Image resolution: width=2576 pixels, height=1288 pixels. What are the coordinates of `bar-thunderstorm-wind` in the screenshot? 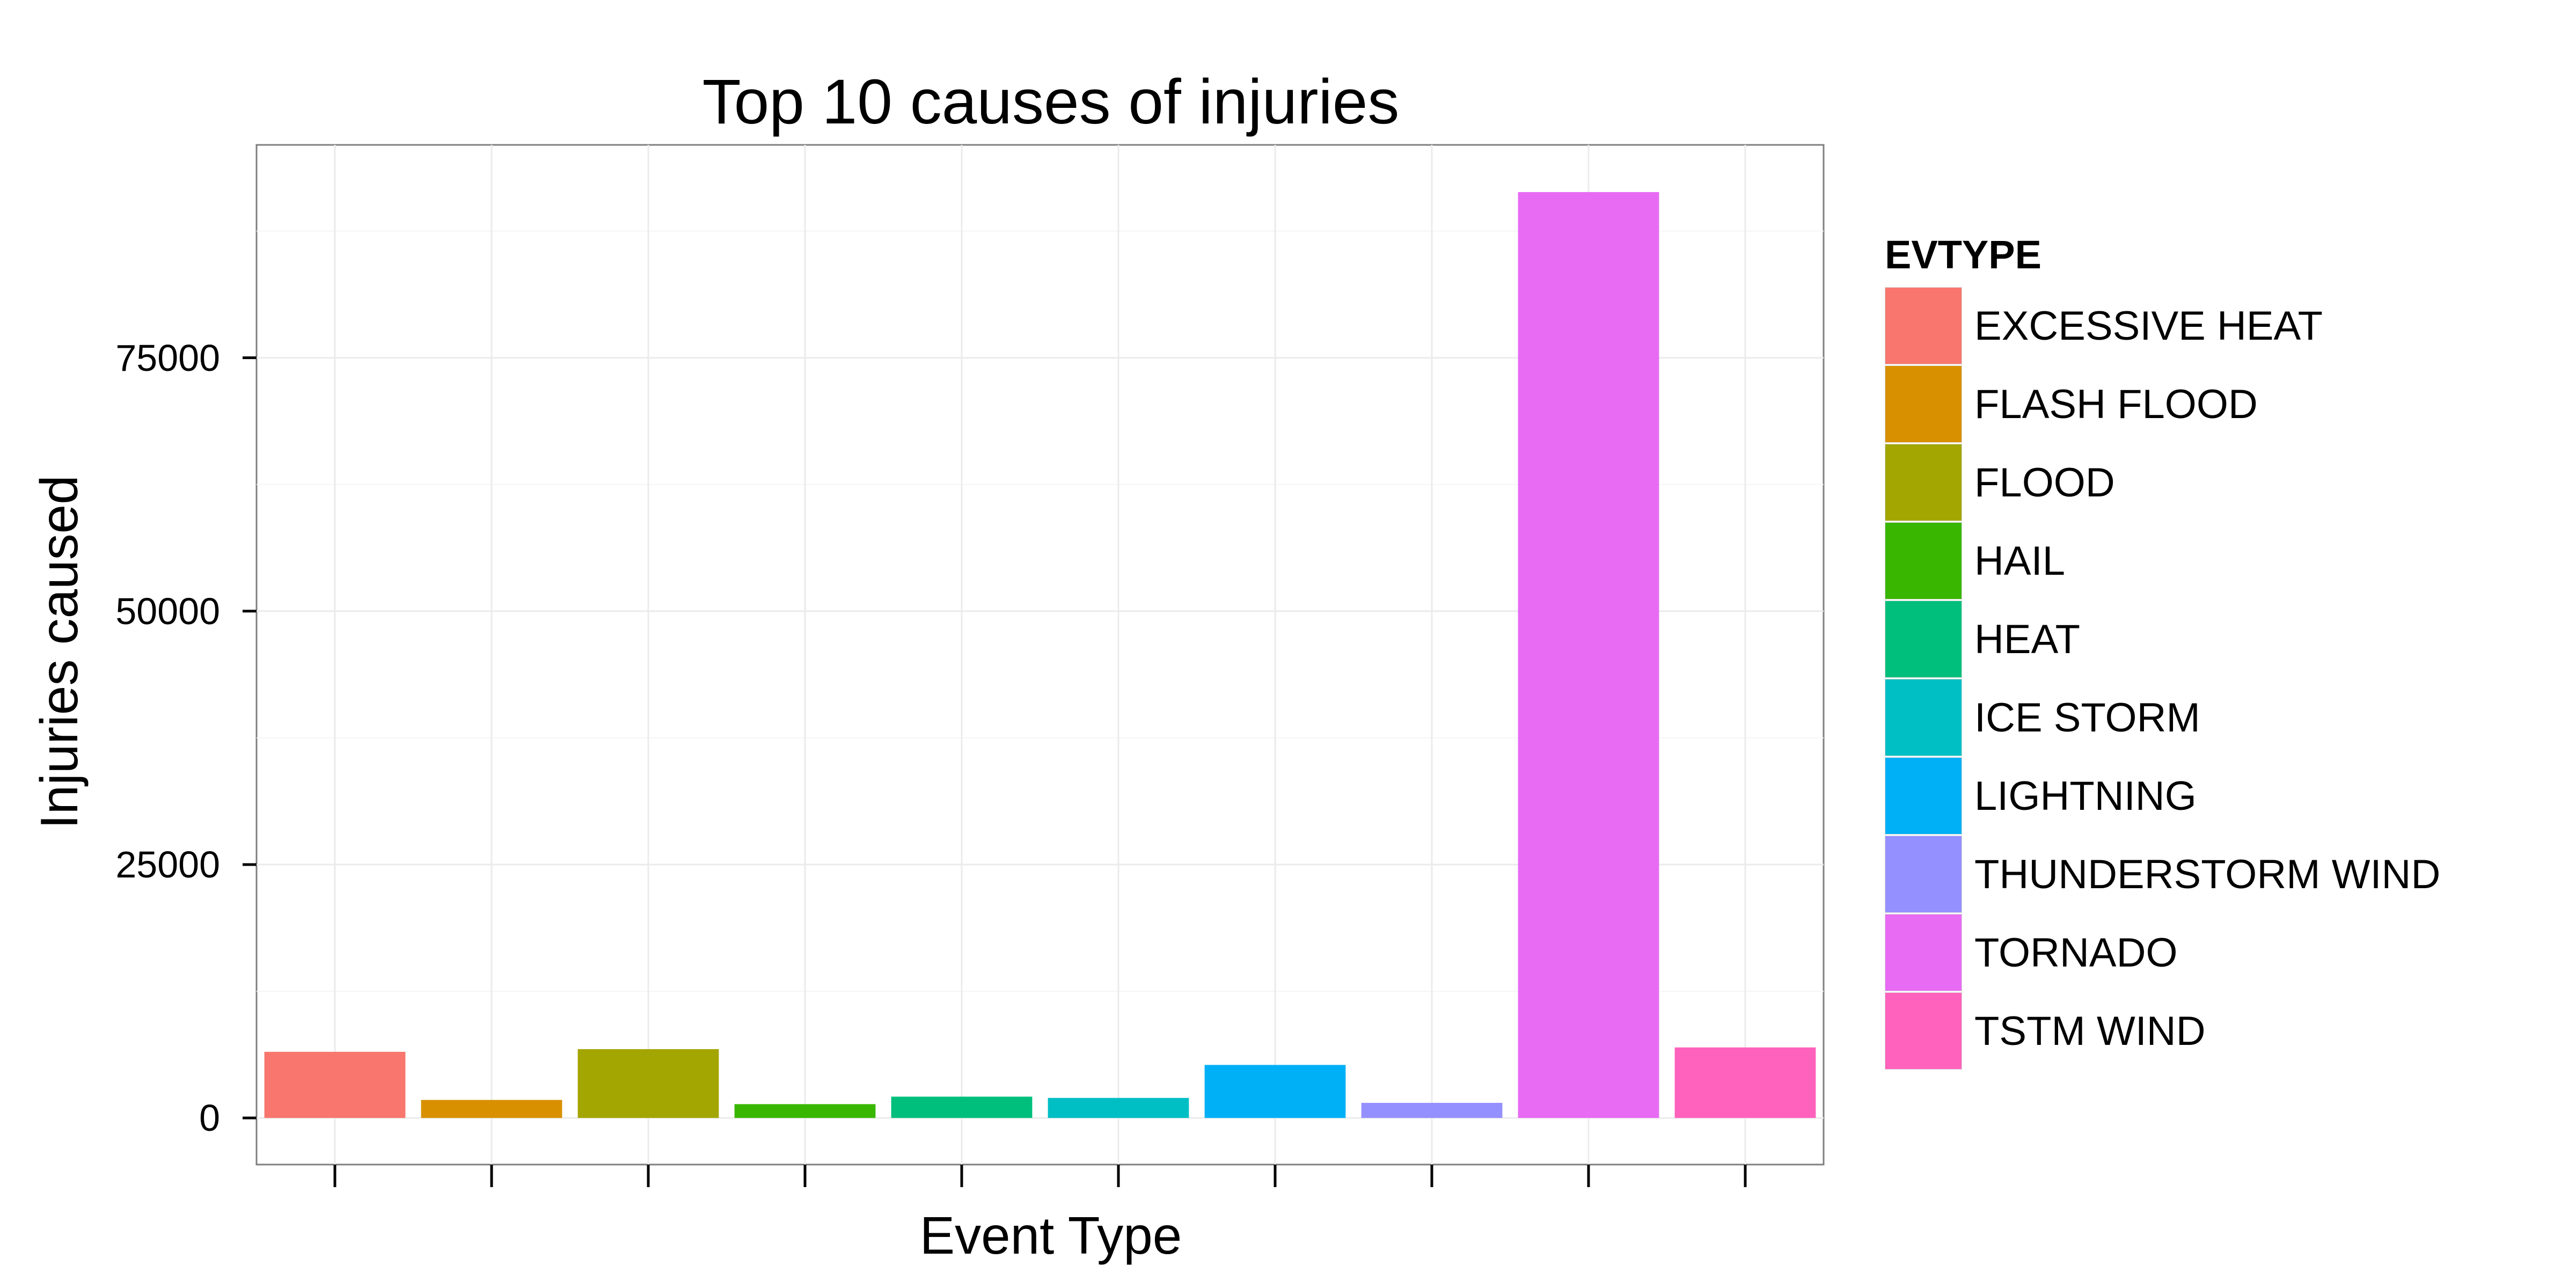 It's located at (1432, 1110).